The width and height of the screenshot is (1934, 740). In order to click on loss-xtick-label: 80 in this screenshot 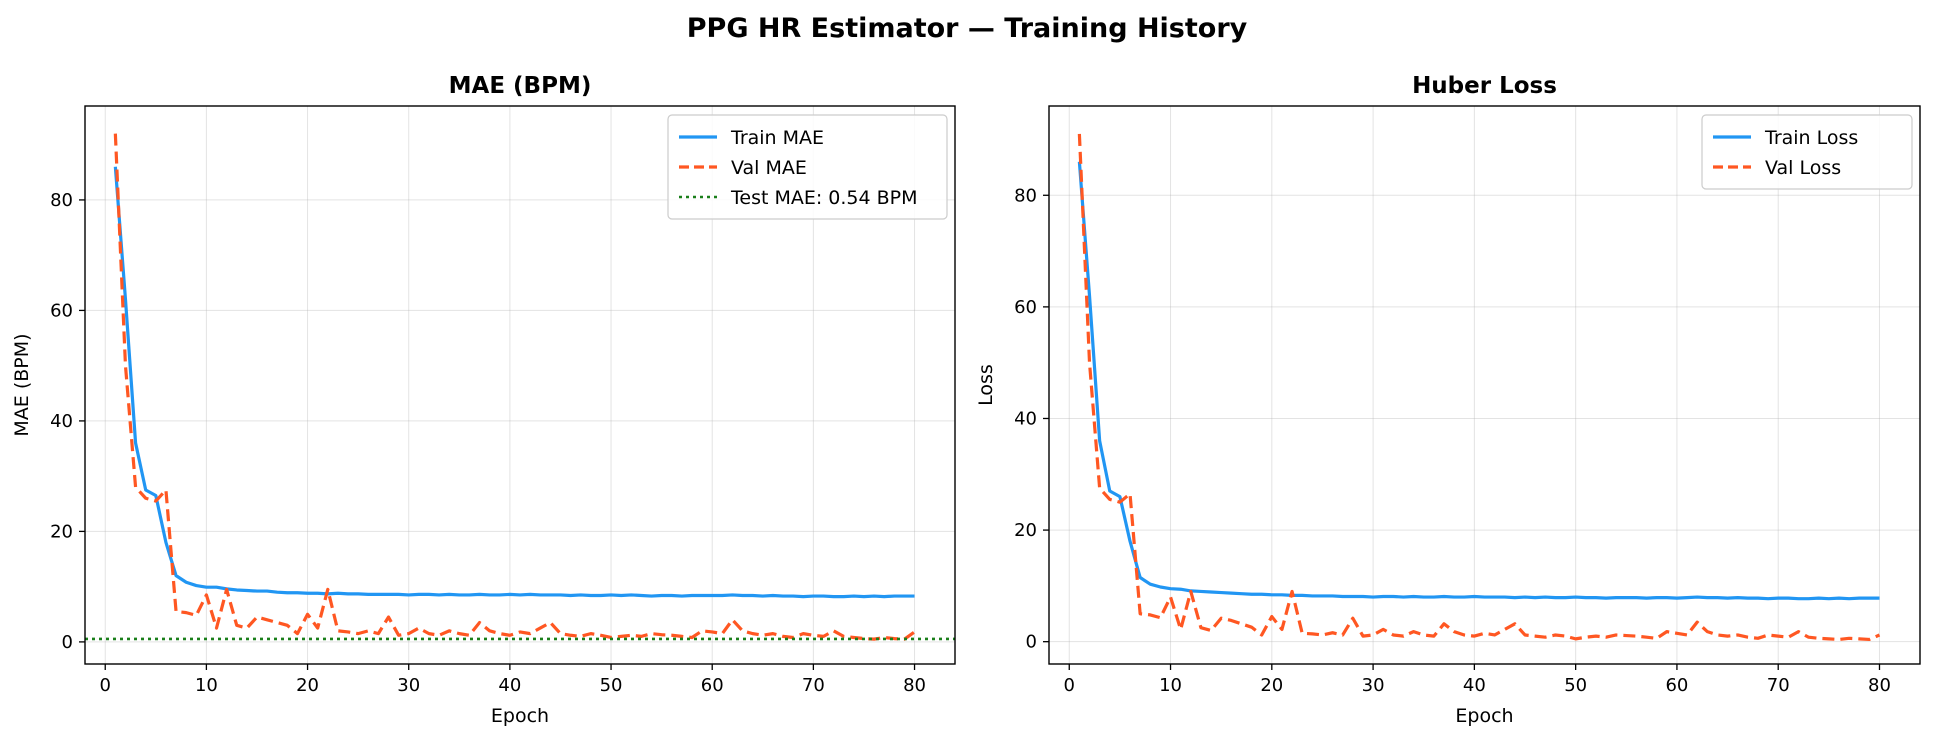, I will do `click(1879, 685)`.